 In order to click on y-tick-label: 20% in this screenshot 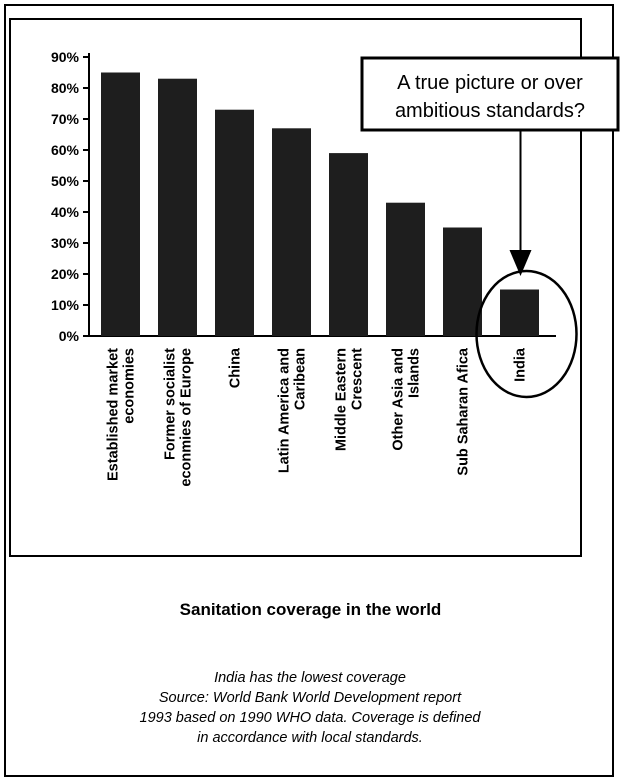, I will do `click(65, 274)`.